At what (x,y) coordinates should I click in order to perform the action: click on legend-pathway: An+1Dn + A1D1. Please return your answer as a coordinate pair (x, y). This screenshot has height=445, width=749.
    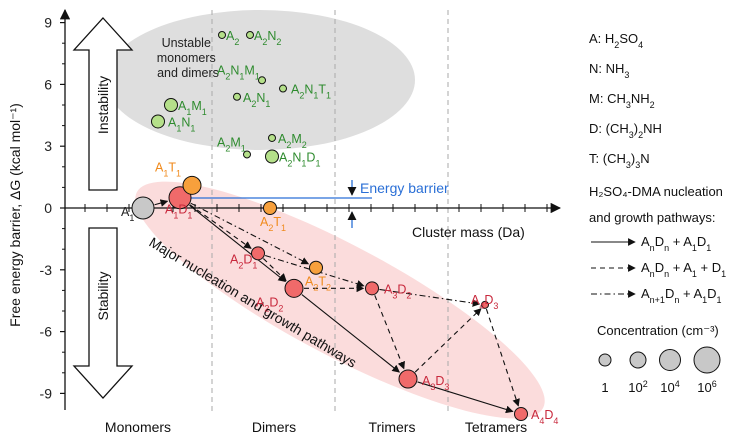
    Looking at the image, I should click on (681, 295).